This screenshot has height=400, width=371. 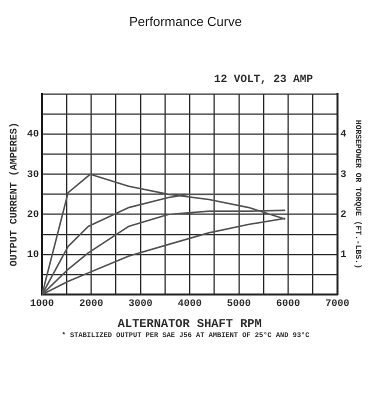 I want to click on x-tick-label: 7000, so click(x=337, y=304).